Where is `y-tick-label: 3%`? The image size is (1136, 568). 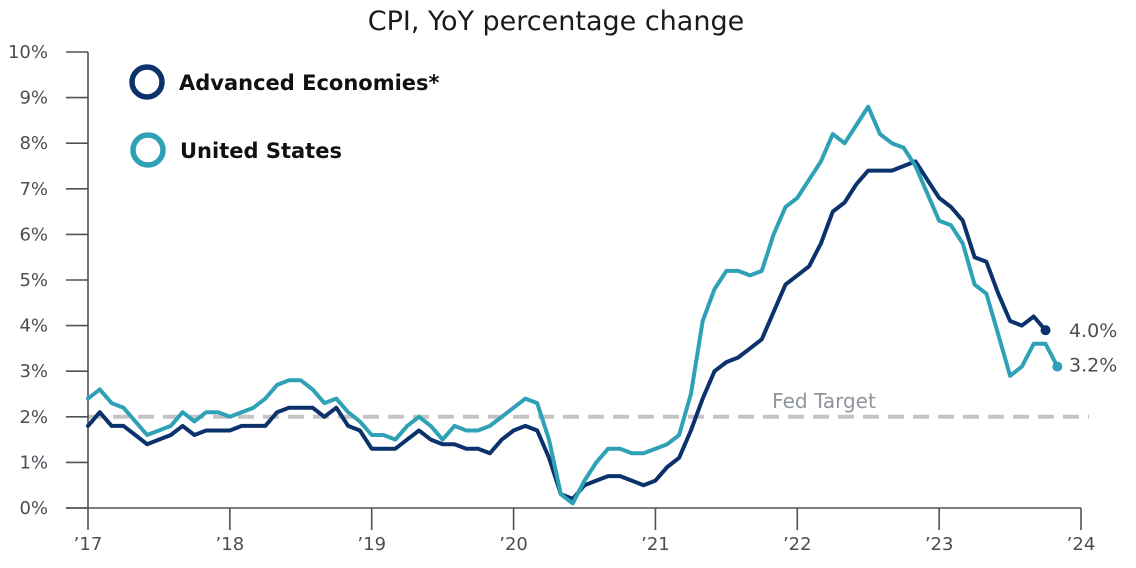 y-tick-label: 3% is located at coordinates (33, 371).